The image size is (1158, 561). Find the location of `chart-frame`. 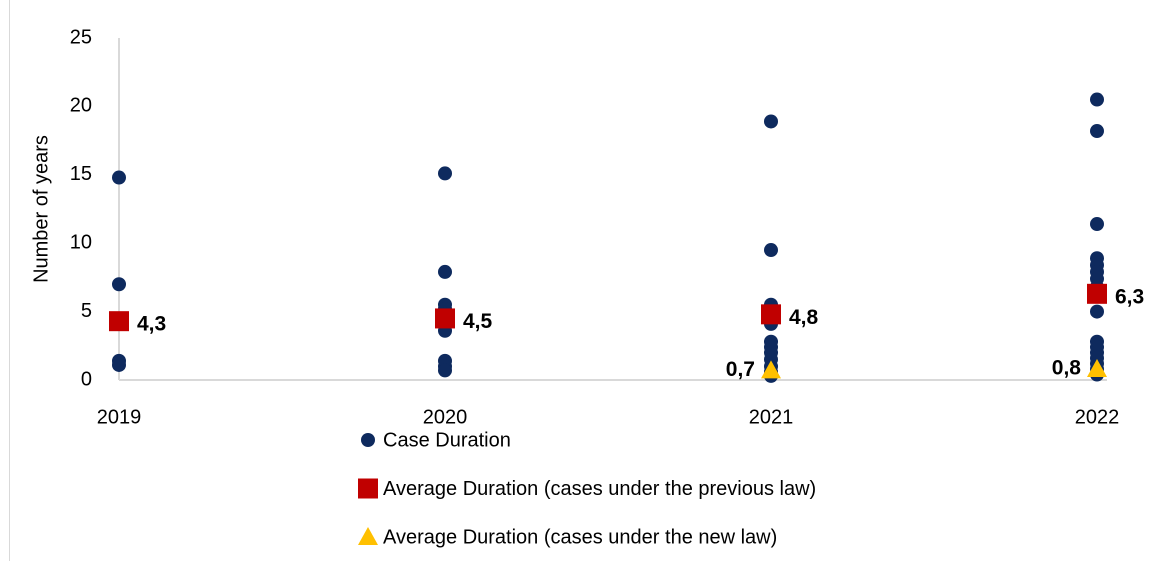

chart-frame is located at coordinates (9, 280).